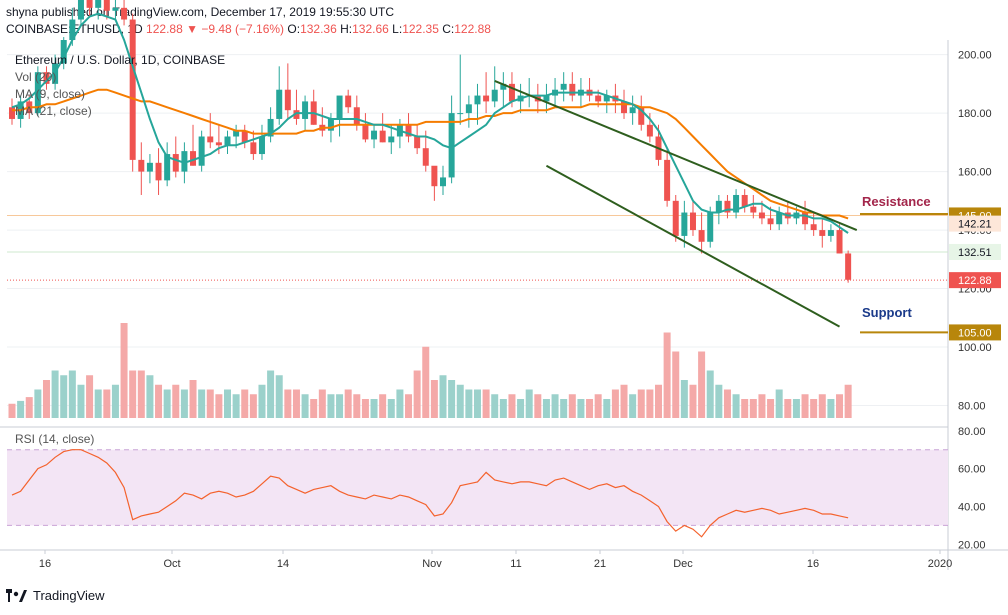 The image size is (1008, 615). I want to click on rsi-tick-label: 40.00, so click(972, 507).